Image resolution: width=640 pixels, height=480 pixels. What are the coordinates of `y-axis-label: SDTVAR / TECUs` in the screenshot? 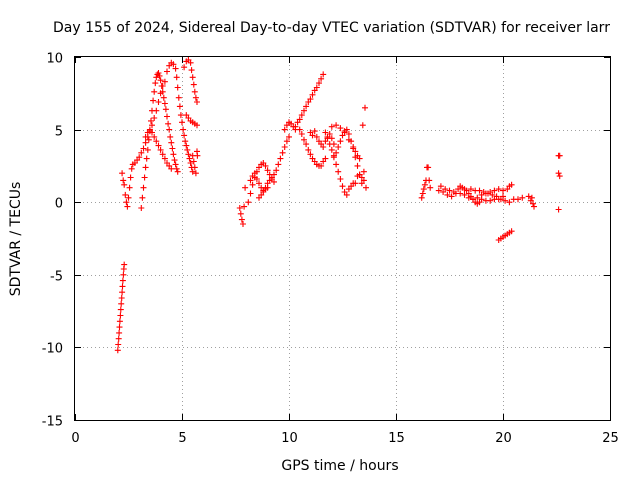 It's located at (16, 239).